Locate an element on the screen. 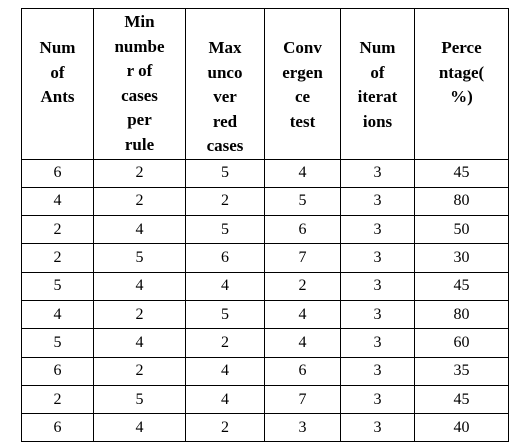 This screenshot has height=444, width=511. header-text: unco is located at coordinates (225, 72).